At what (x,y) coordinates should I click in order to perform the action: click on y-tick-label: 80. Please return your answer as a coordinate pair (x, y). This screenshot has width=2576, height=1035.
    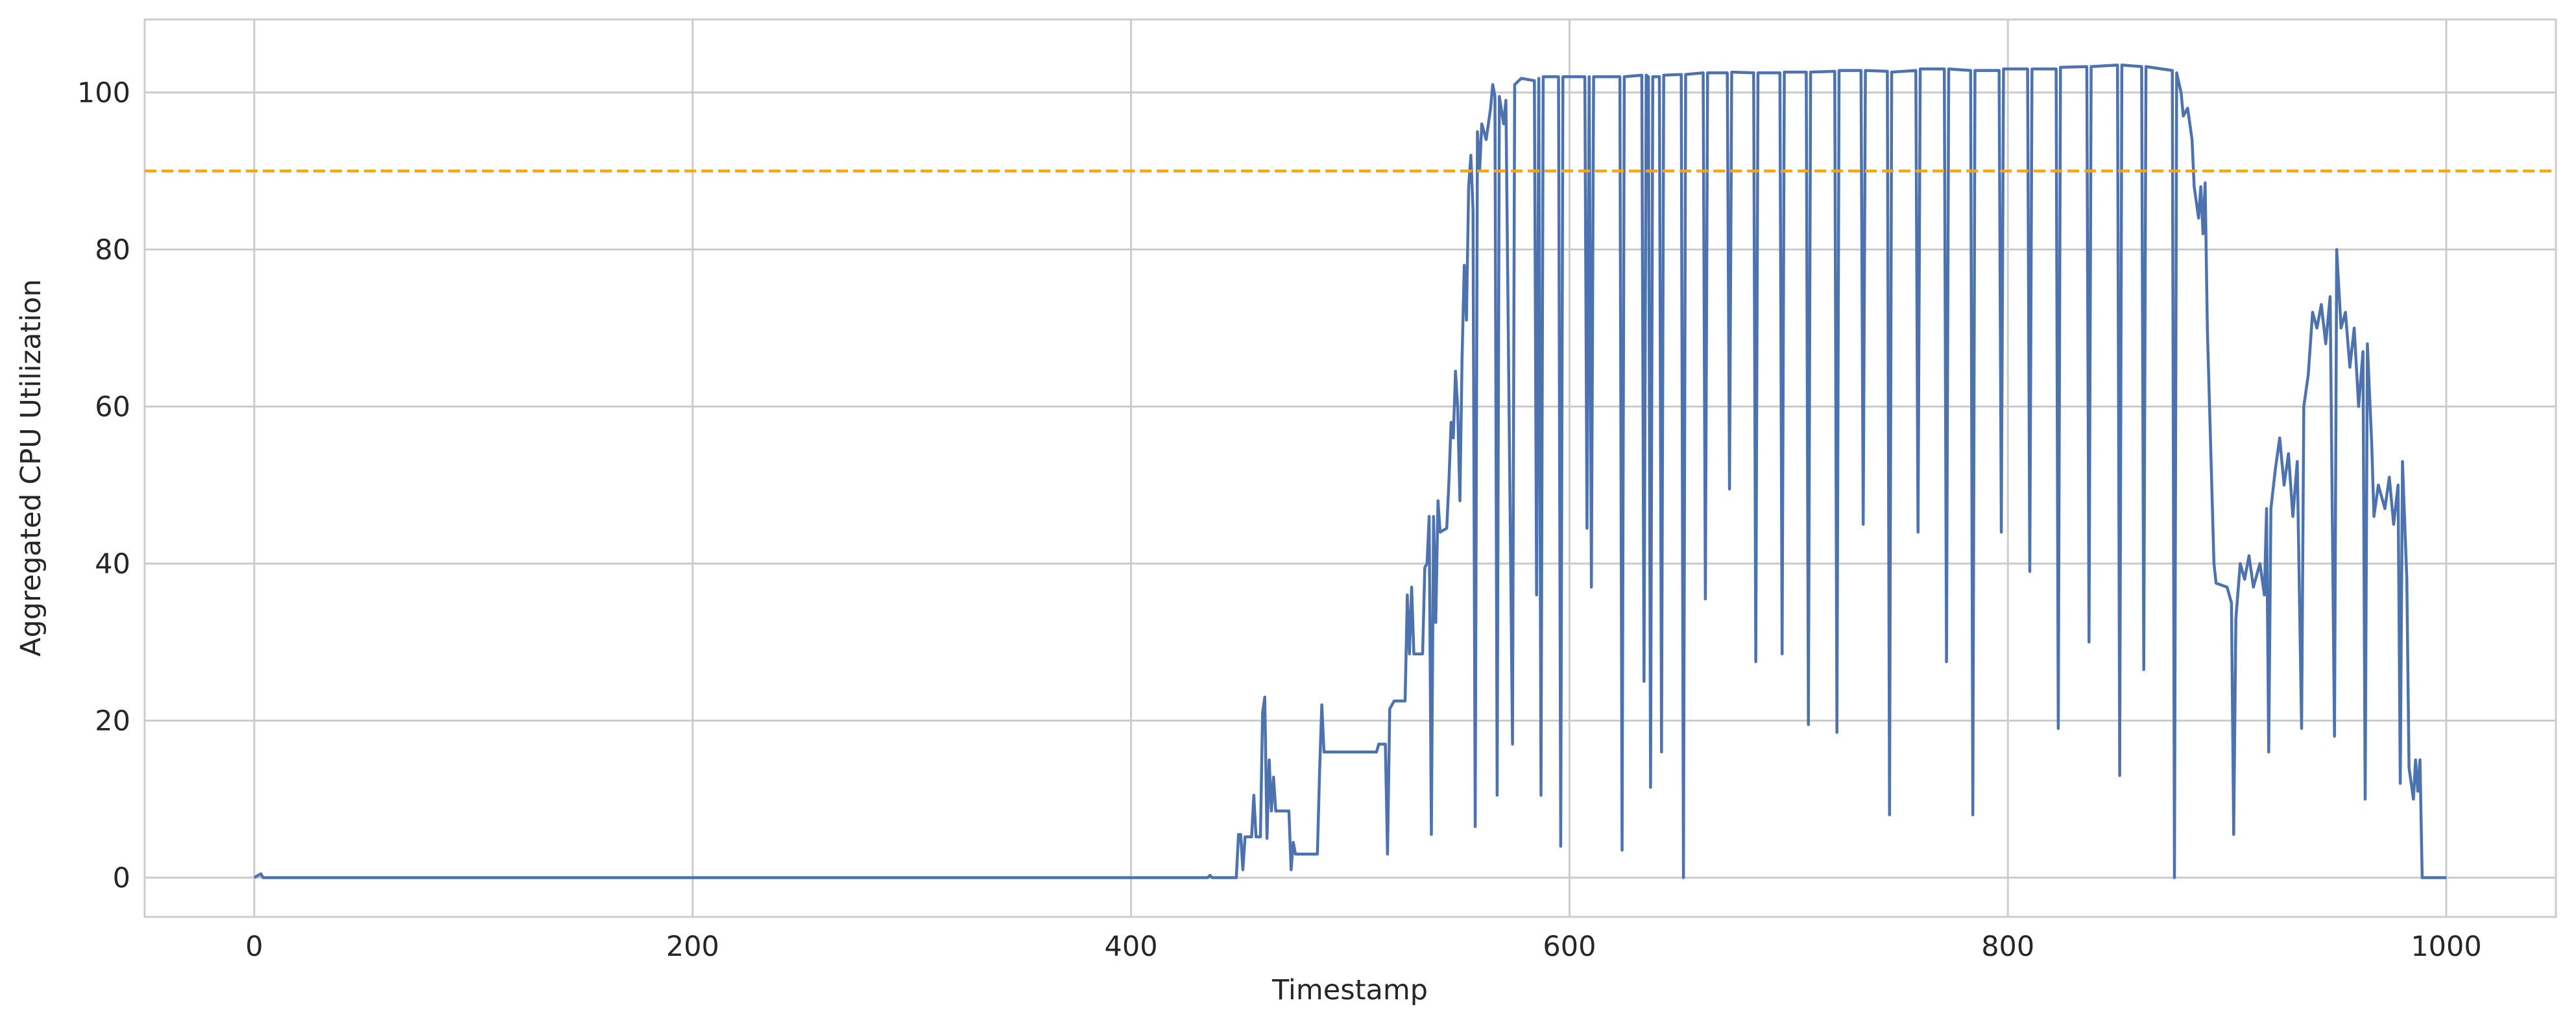
    Looking at the image, I should click on (112, 250).